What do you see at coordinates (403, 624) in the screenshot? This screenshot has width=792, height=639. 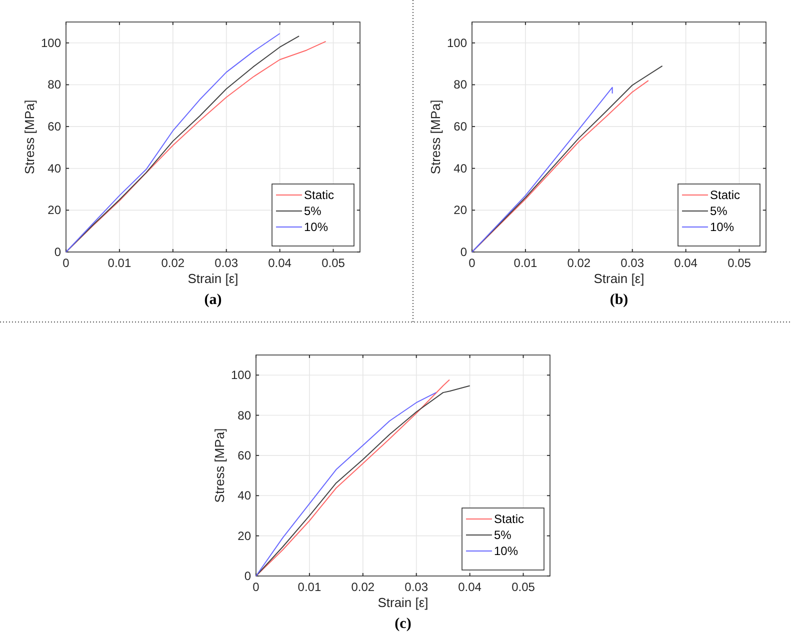 I see `text: (c)` at bounding box center [403, 624].